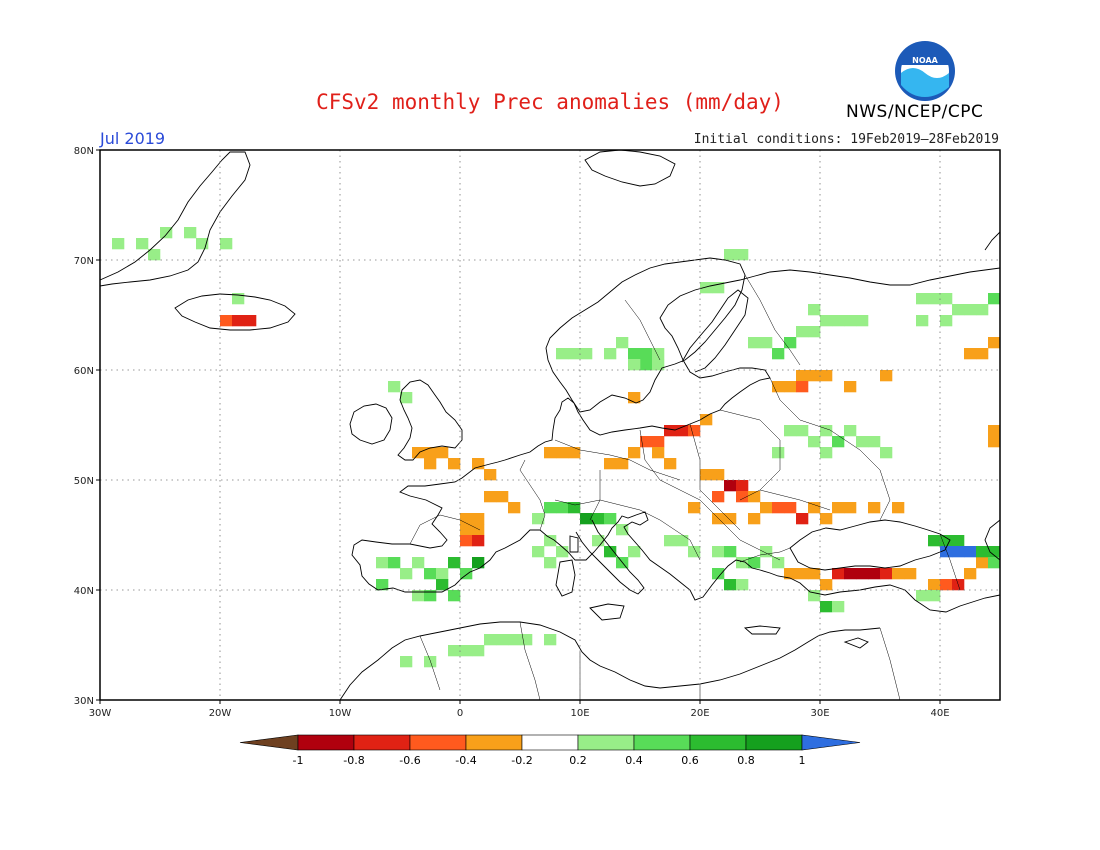 This screenshot has height=850, width=1100. I want to click on coastline-scandinavia, so click(645, 335).